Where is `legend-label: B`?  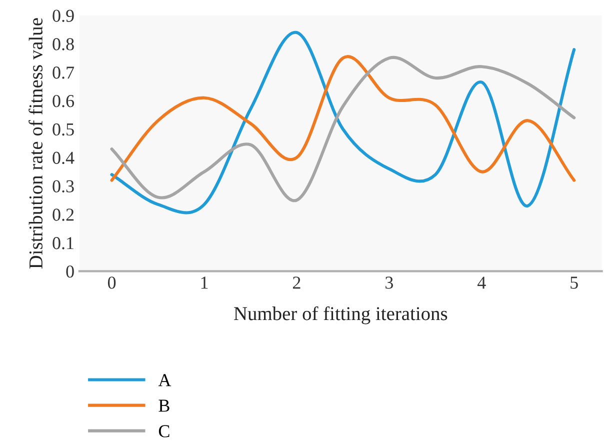
legend-label: B is located at coordinates (164, 406).